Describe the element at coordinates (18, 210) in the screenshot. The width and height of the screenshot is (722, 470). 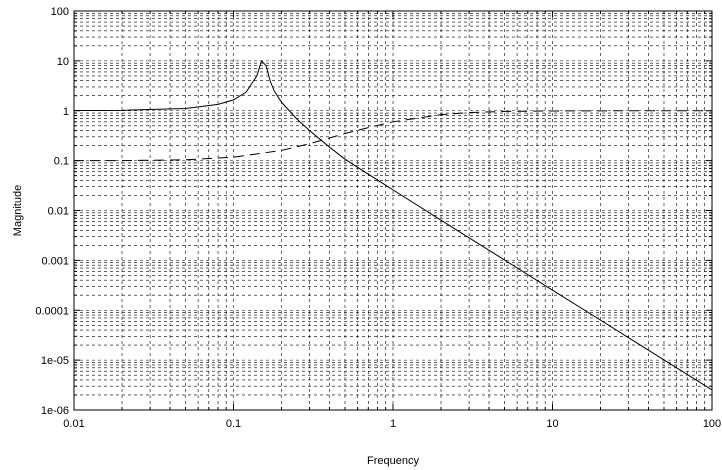
I see `y-axis-label: Magnitude` at that location.